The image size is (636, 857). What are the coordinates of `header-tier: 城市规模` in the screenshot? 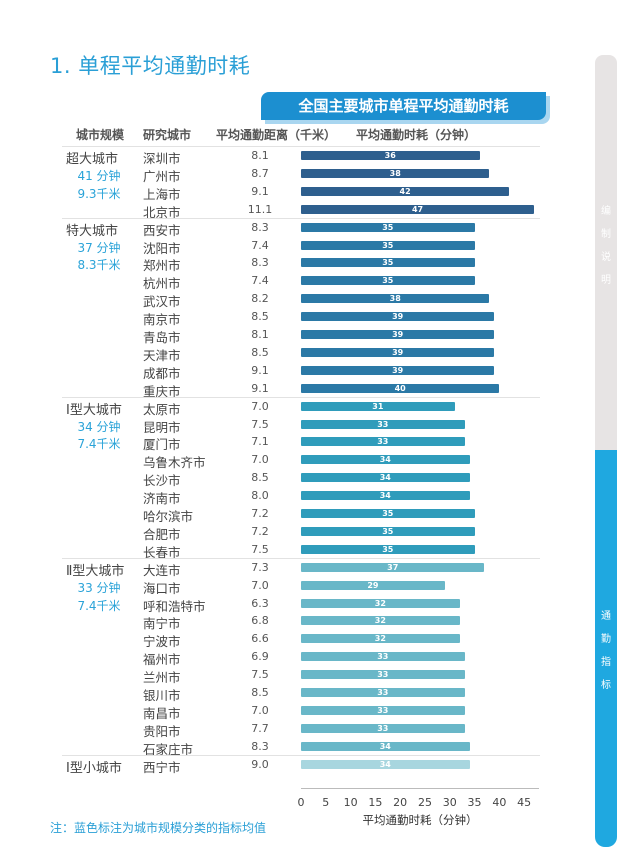 It's located at (100, 135).